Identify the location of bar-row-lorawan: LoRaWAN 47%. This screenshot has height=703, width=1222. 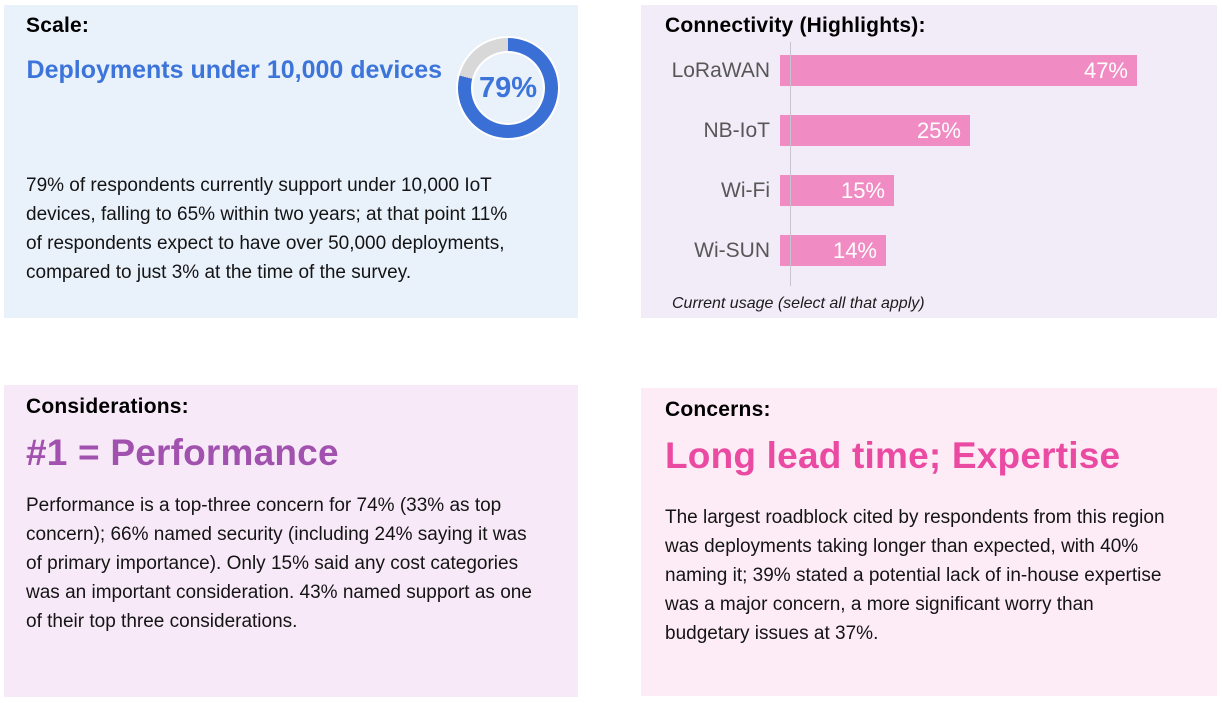
(941, 70).